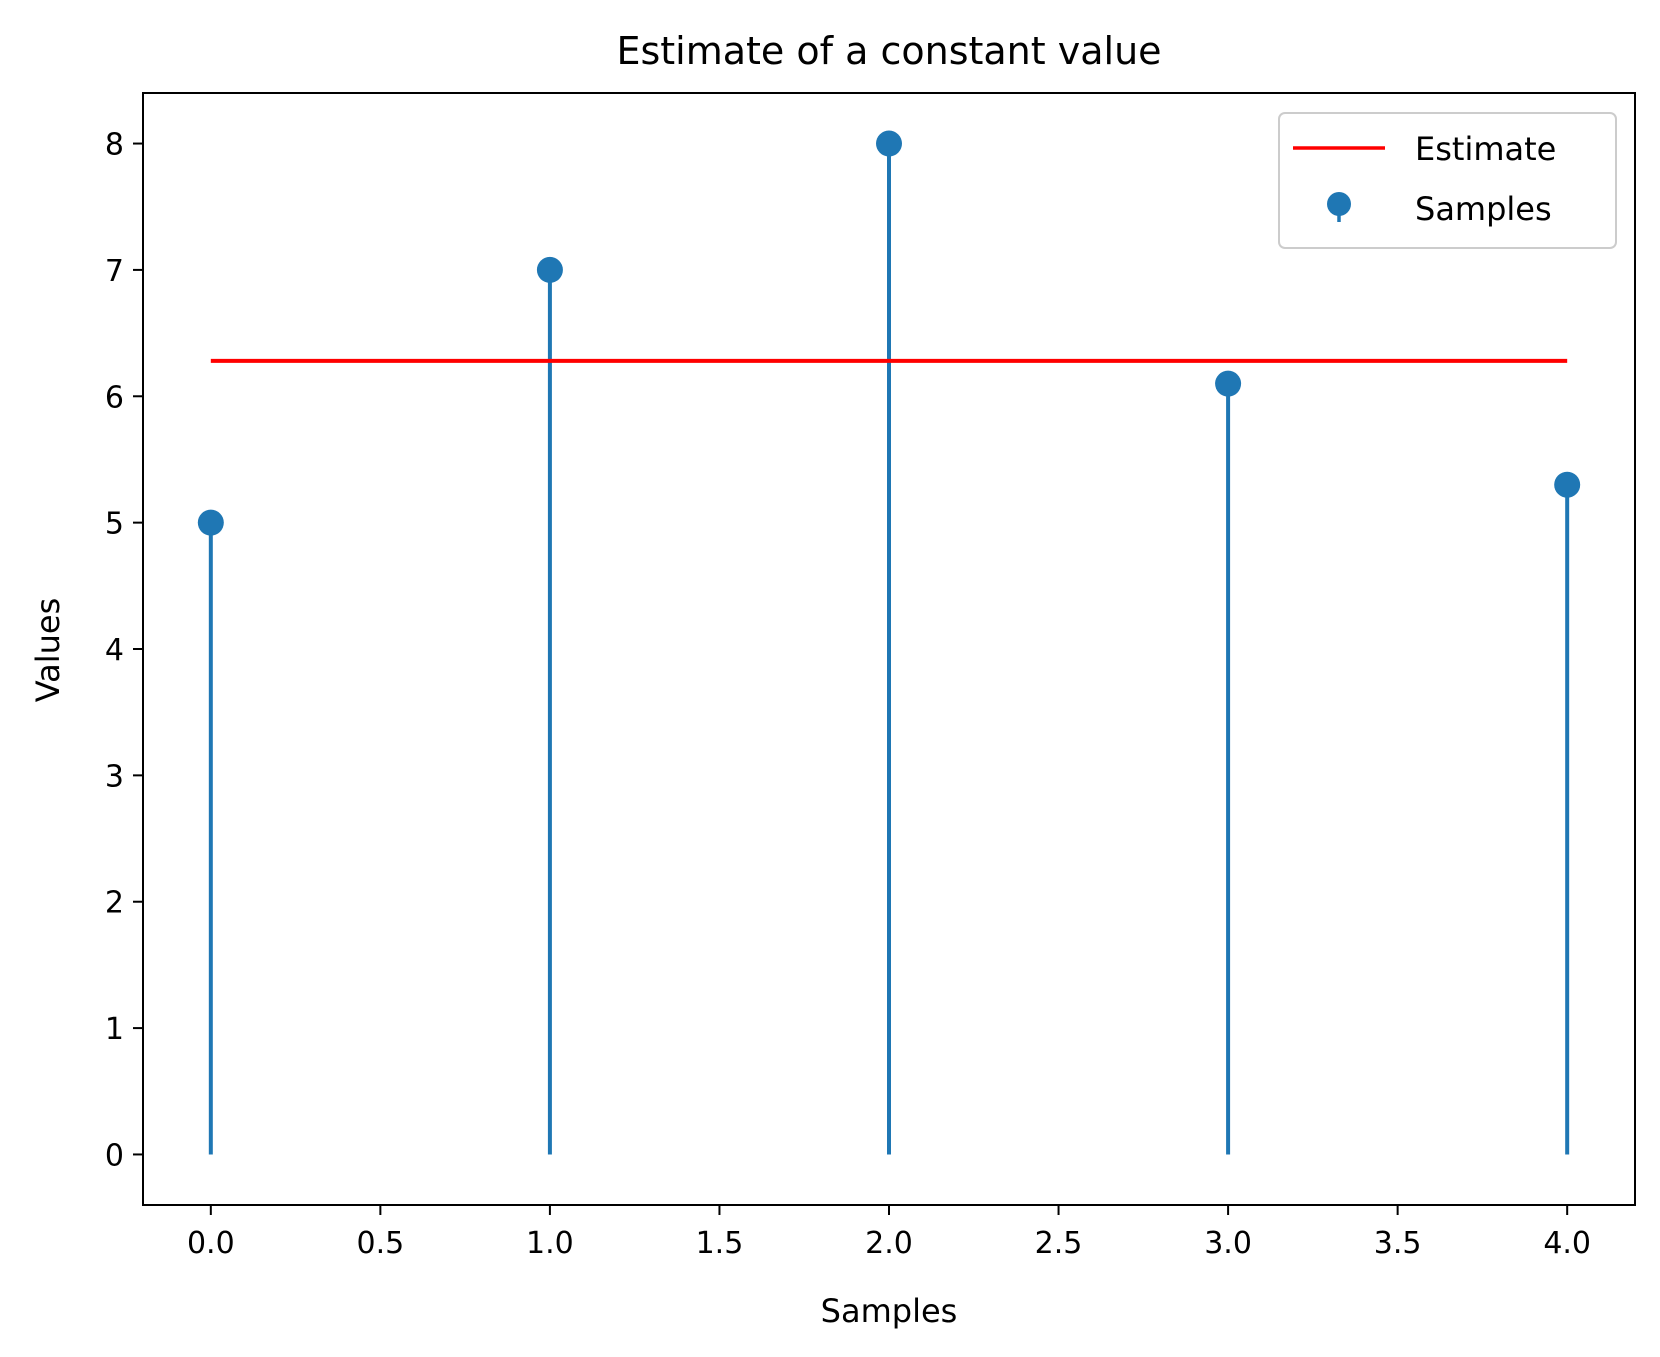 This screenshot has height=1357, width=1660. I want to click on x-tick-label: 1.5, so click(720, 1243).